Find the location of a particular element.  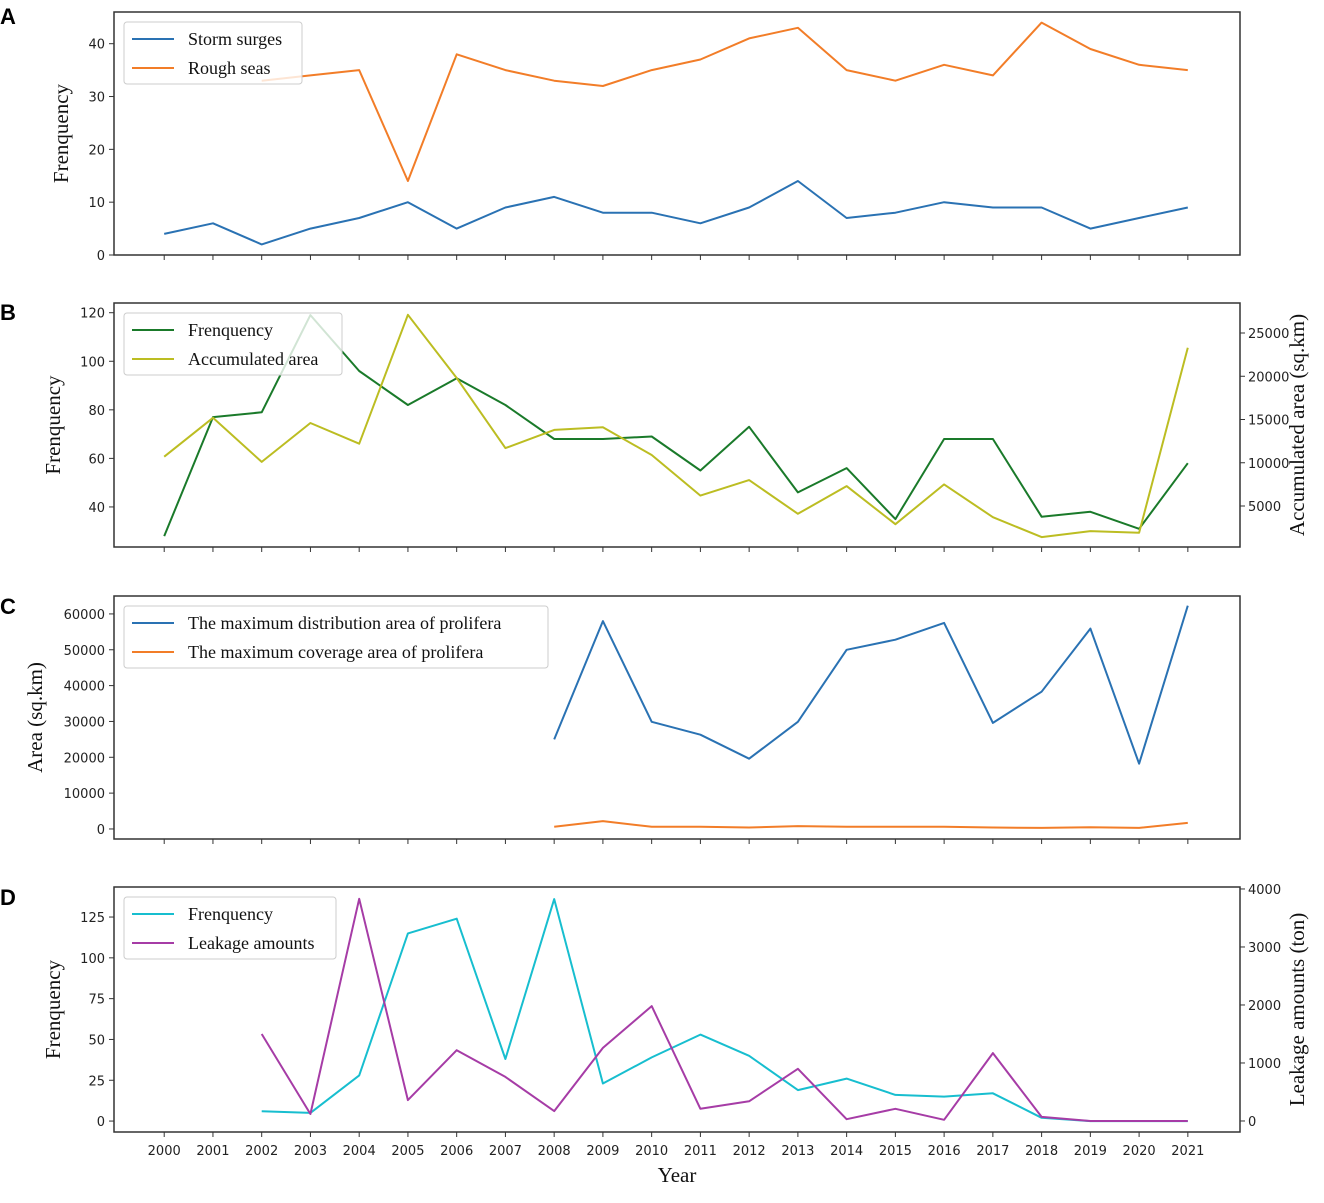

legend-label: Rough seas is located at coordinates (229, 68).